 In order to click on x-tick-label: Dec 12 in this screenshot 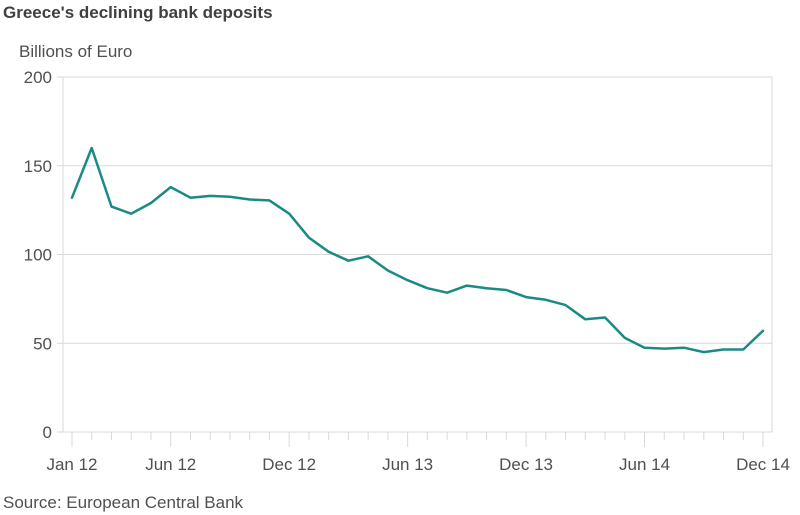, I will do `click(289, 464)`.